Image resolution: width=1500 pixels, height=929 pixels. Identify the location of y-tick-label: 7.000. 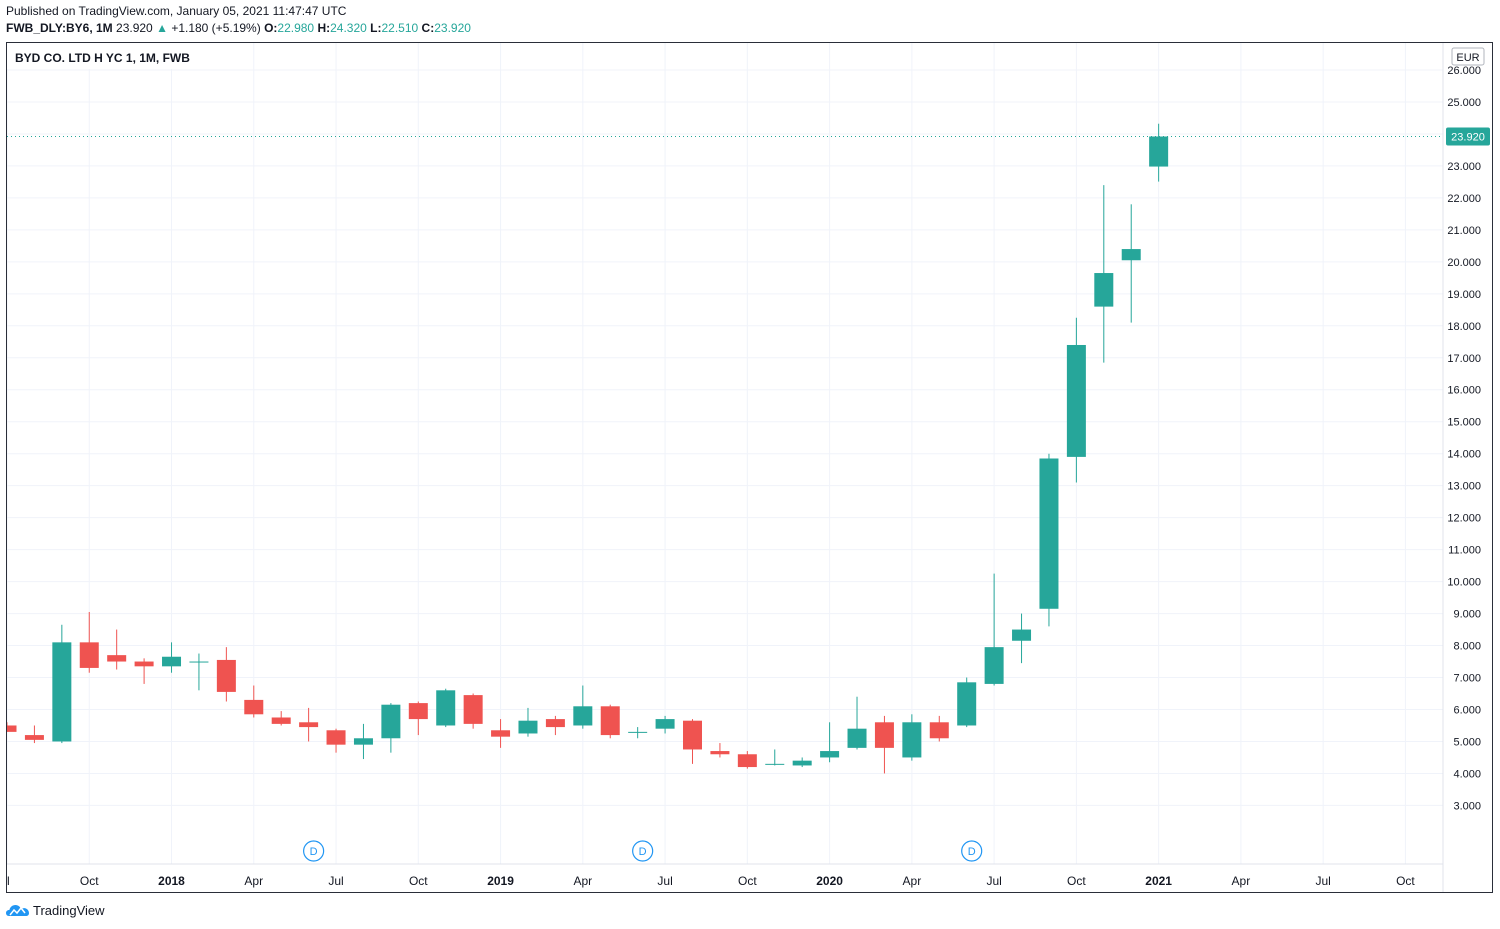
(1467, 679).